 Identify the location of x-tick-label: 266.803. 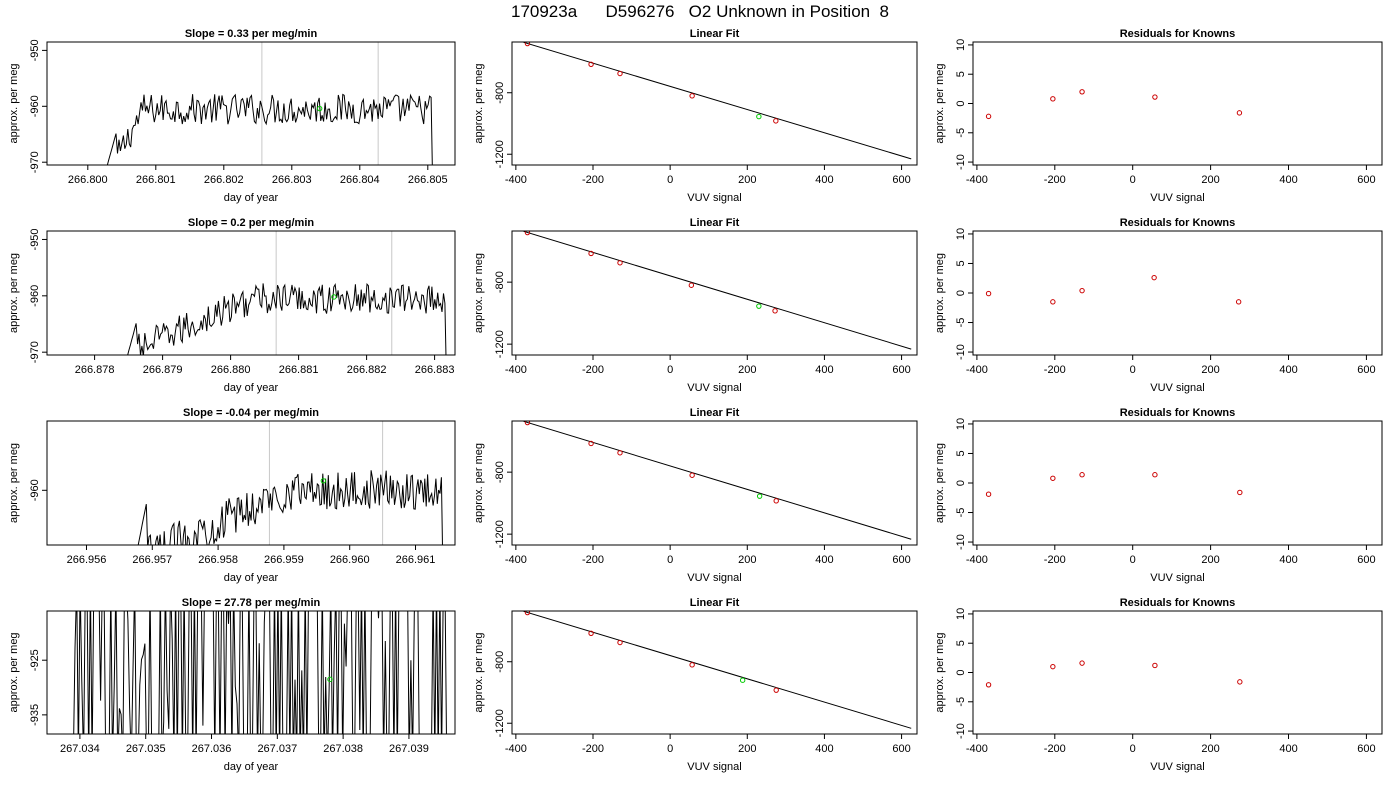
(292, 180).